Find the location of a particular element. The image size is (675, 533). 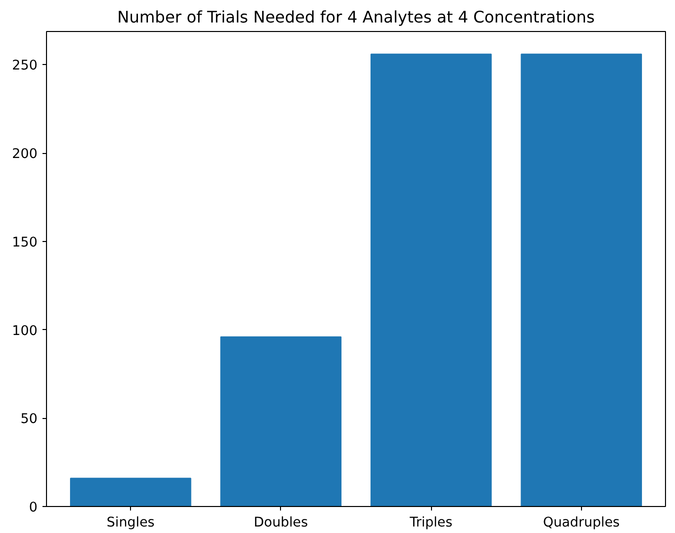

y-tick-label: 250 is located at coordinates (25, 66).